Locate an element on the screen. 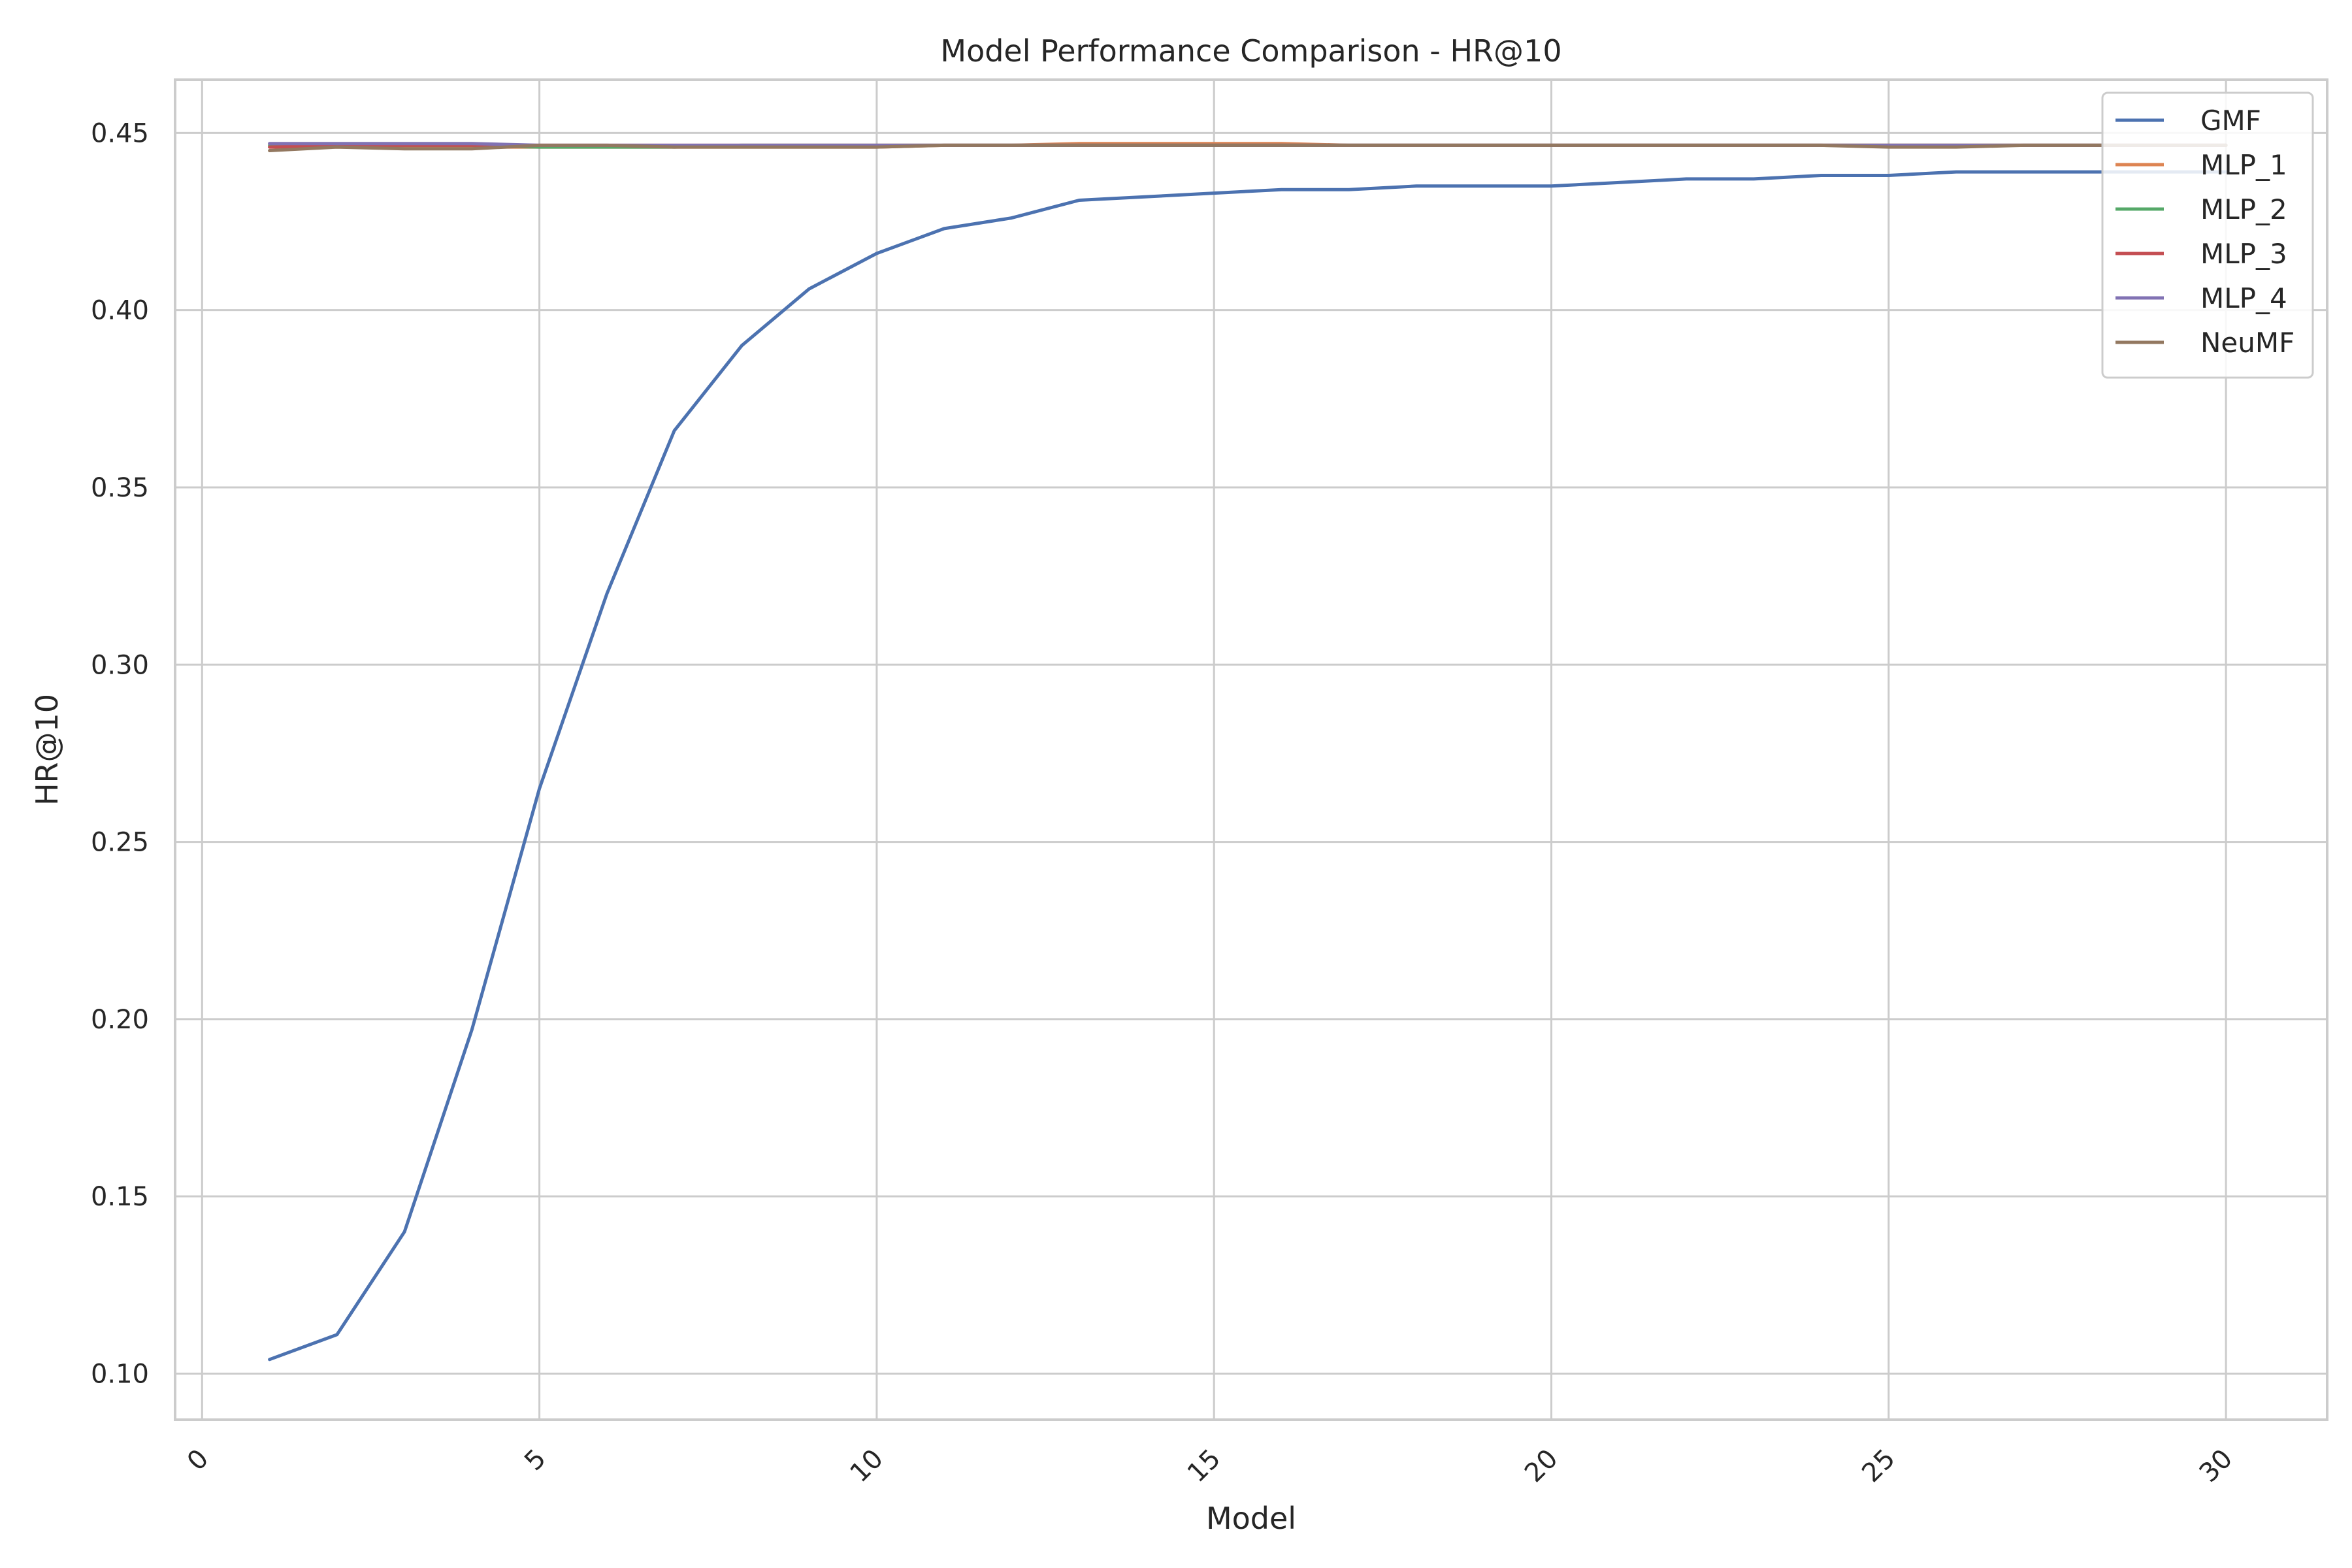  x-tick-label: 5 is located at coordinates (535, 1460).